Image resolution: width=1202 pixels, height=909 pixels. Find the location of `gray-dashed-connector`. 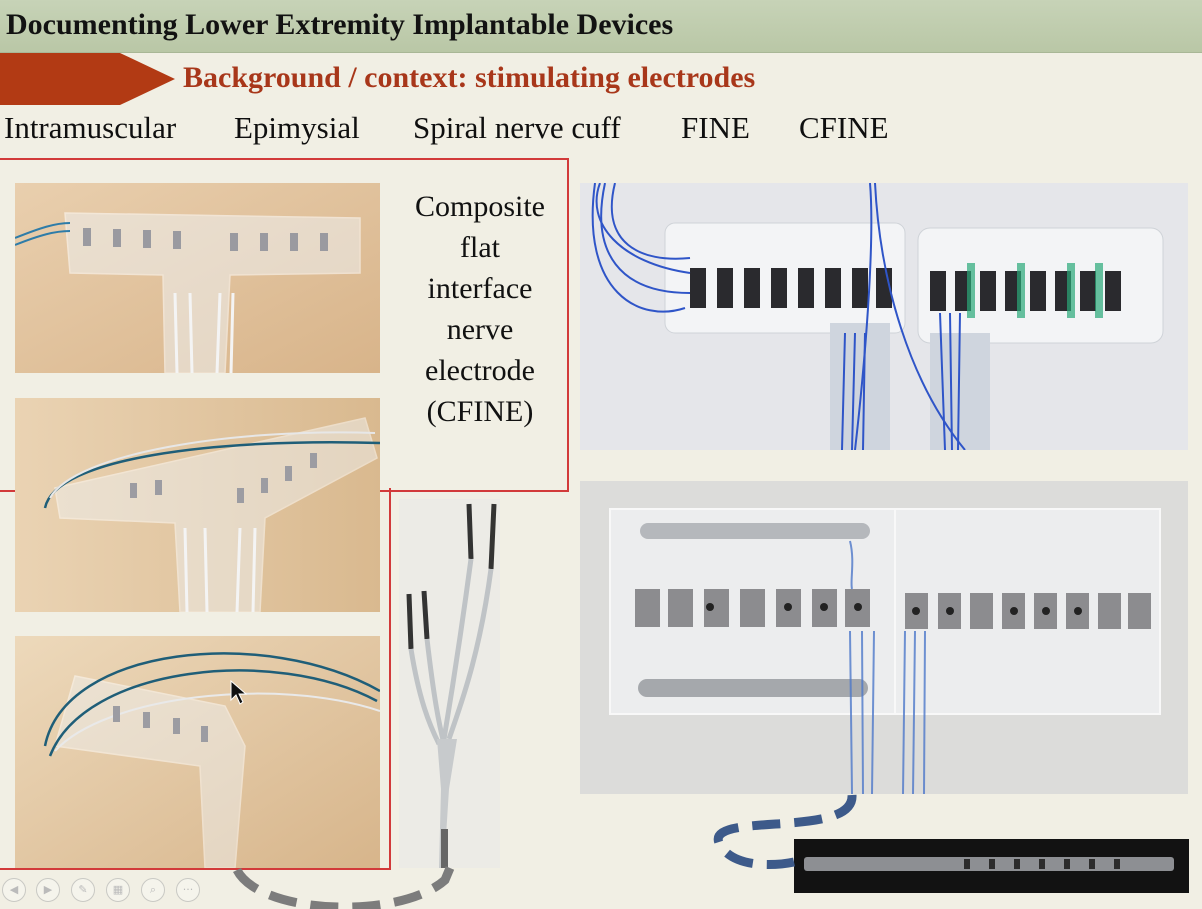

gray-dashed-connector is located at coordinates (343, 887).